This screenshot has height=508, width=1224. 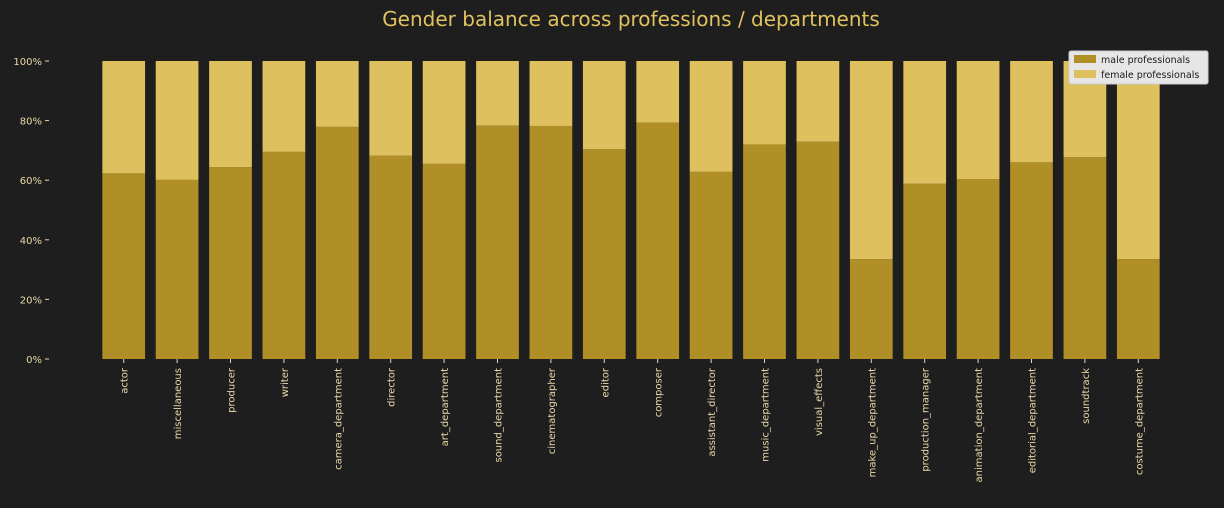 I want to click on x-tick-label: make_up_department, so click(x=872, y=422).